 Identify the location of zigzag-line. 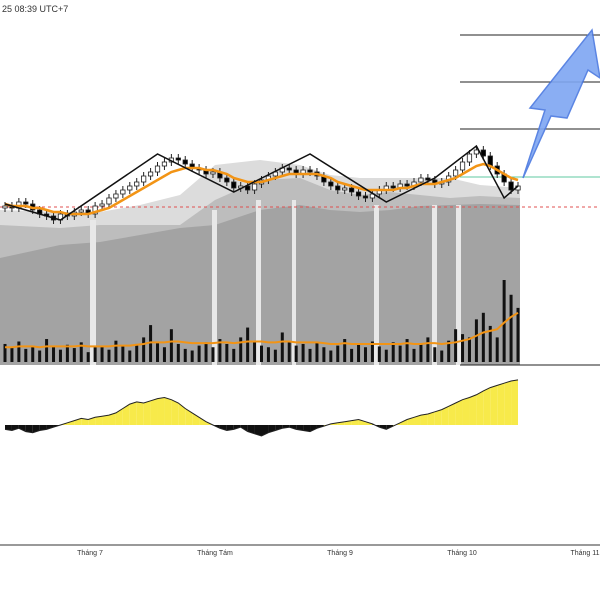
(261, 182).